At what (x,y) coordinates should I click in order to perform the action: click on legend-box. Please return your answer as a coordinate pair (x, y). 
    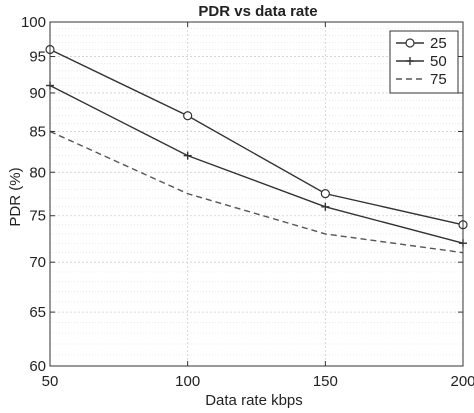
    Looking at the image, I should click on (424, 62).